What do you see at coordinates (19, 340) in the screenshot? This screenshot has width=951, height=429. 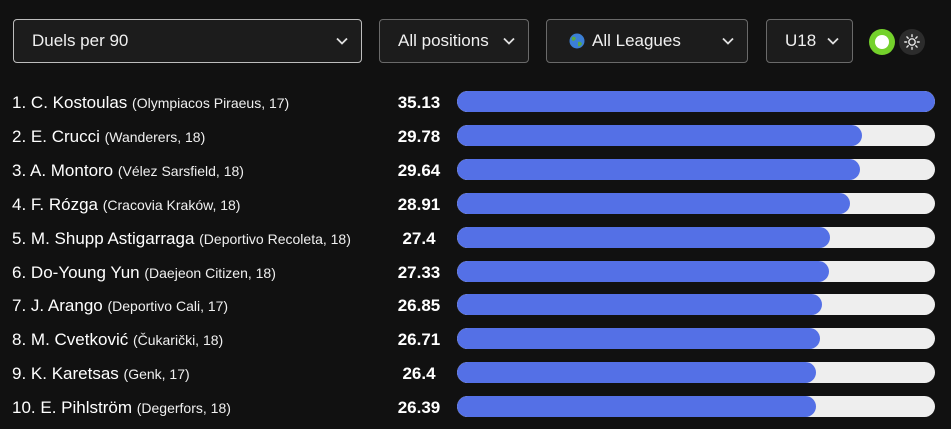 I see `player-rank: 8.` at bounding box center [19, 340].